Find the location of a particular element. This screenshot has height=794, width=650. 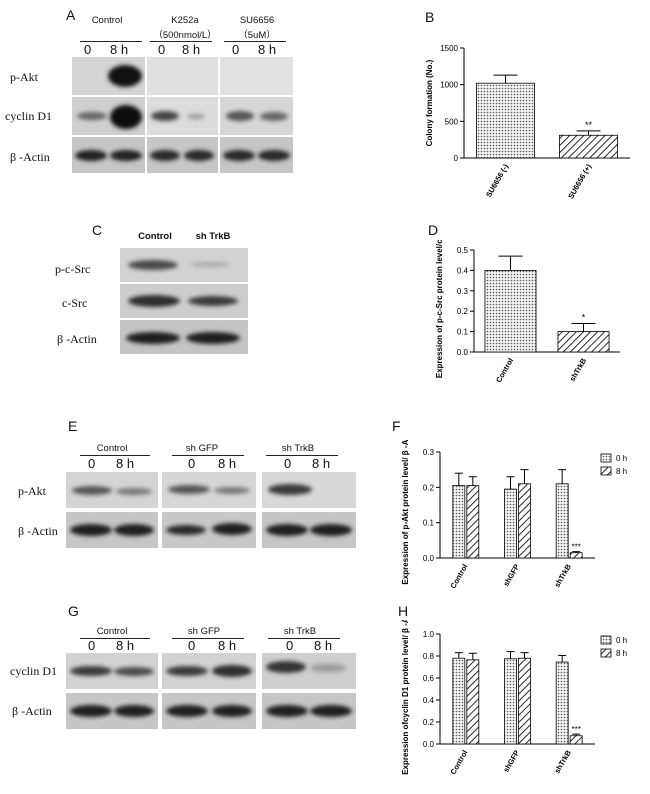

blot-g-actin-shtrkb is located at coordinates (309, 711).